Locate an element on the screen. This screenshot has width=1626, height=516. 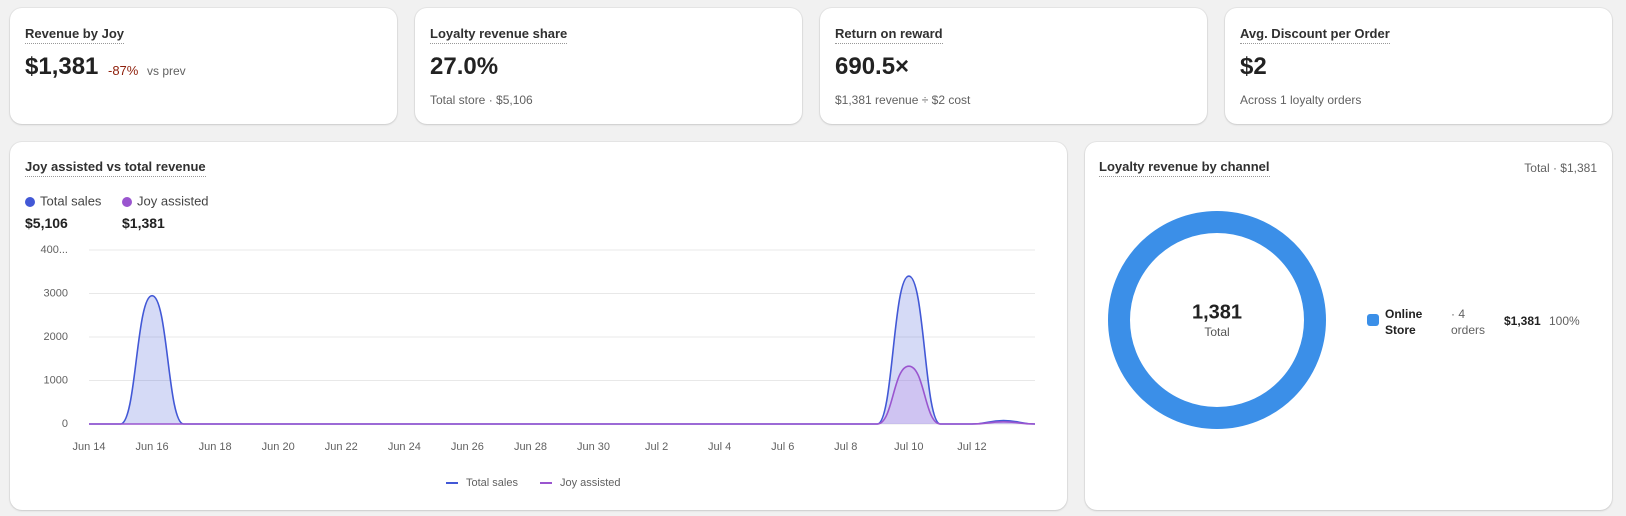
kpi-title: Revenue by Joy is located at coordinates (74, 35).